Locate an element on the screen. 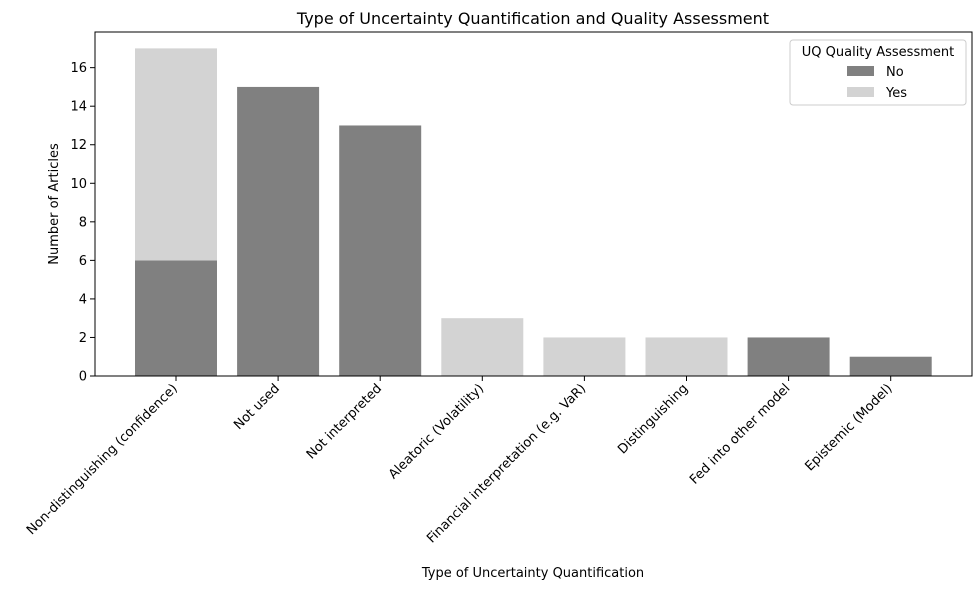 Image resolution: width=980 pixels, height=590 pixels. y-tick-label: 8 is located at coordinates (83, 222).